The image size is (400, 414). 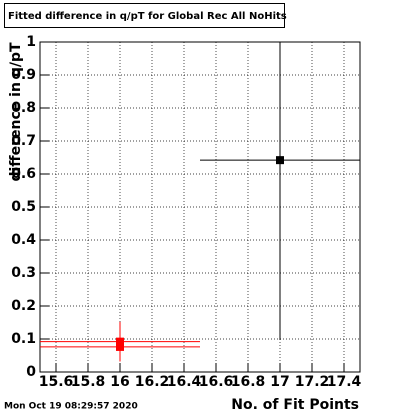 What do you see at coordinates (23, 240) in the screenshot?
I see `y-tick-label: 0.4` at bounding box center [23, 240].